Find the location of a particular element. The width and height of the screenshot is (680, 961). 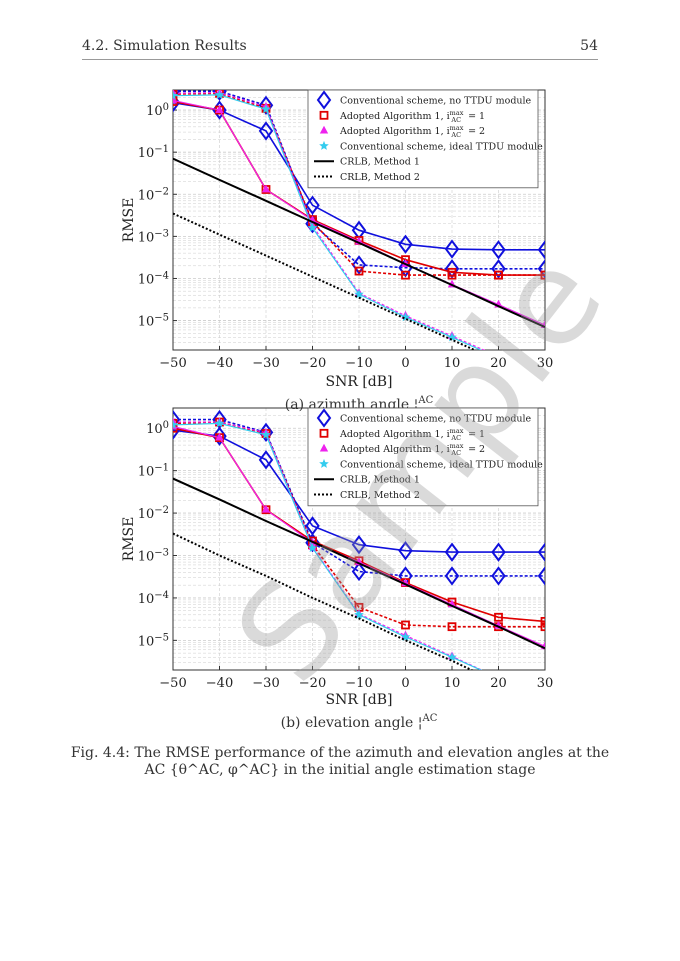

legend-box is located at coordinates (423, 139).